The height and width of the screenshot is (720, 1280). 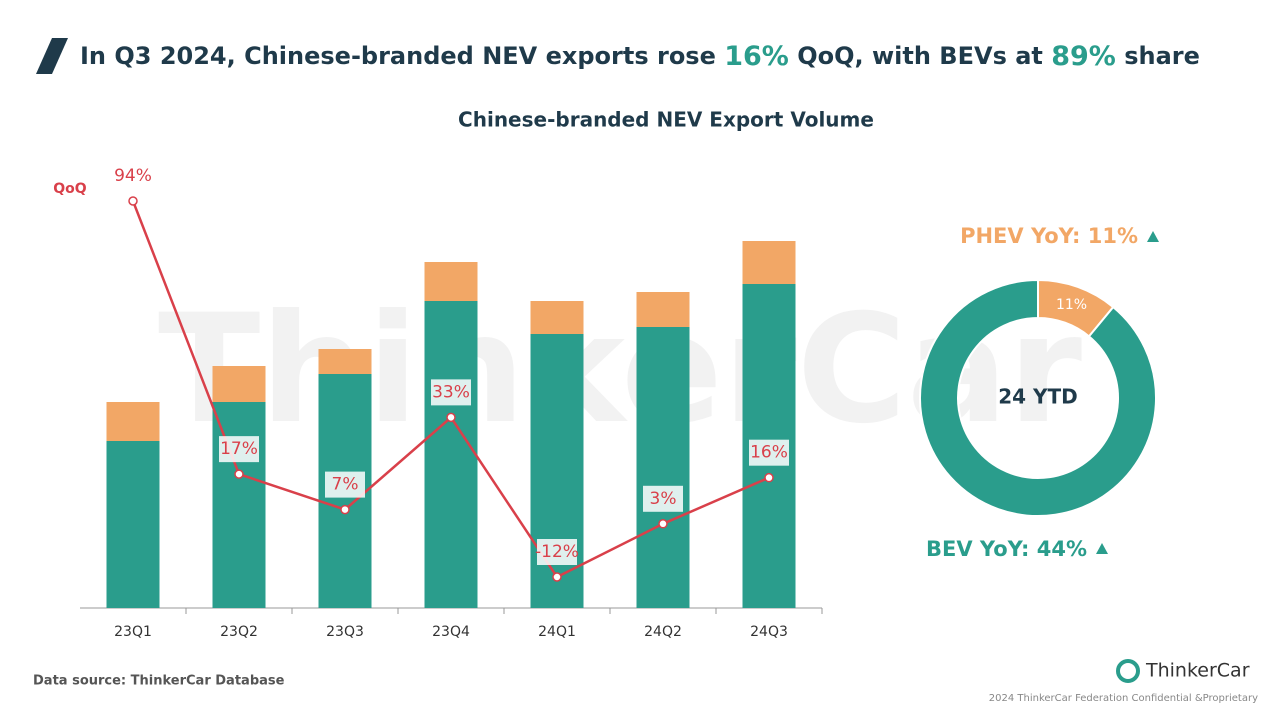 I want to click on data-label: 33%, so click(x=451, y=392).